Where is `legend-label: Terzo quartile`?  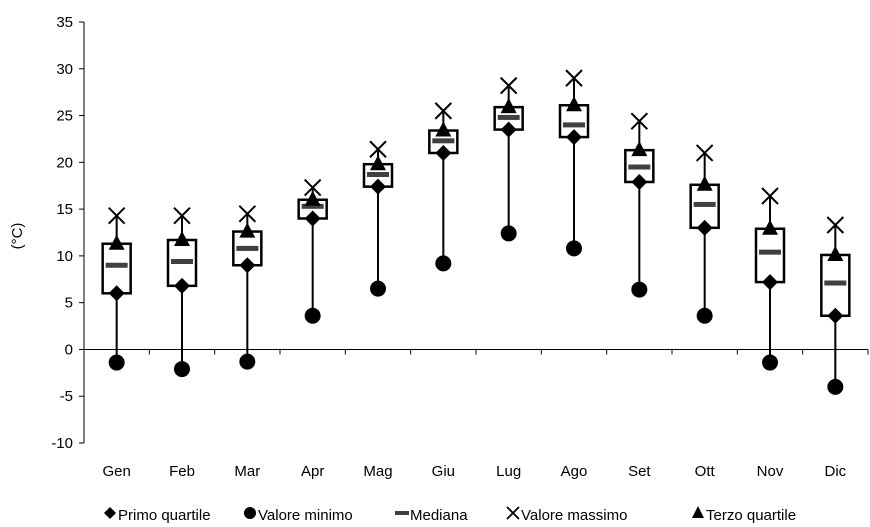
legend-label: Terzo quartile is located at coordinates (751, 515).